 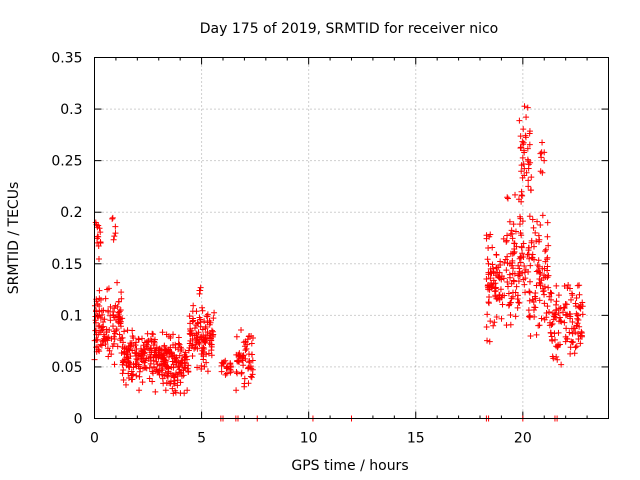 I want to click on y-tick-label: 0.3, so click(x=71, y=110).